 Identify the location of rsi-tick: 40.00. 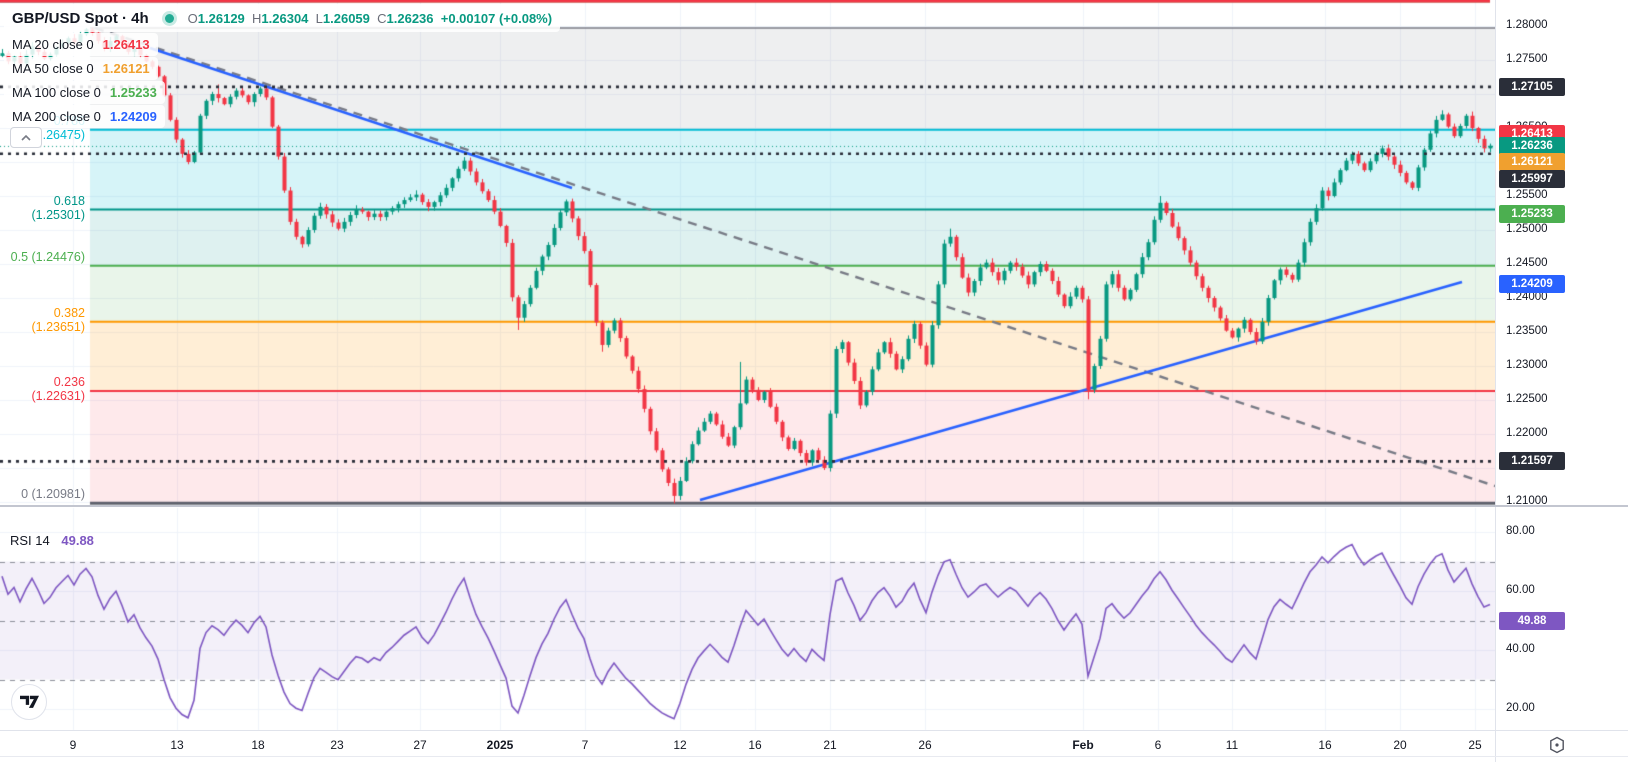
(1520, 649).